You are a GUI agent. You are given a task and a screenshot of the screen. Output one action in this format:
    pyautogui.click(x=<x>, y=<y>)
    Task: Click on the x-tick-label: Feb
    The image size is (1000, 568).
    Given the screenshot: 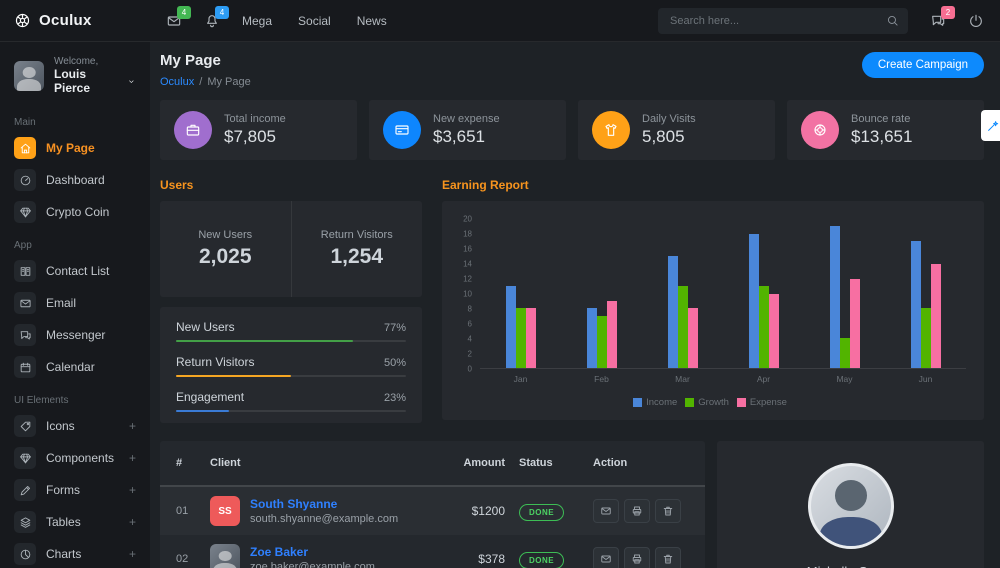 What is the action you would take?
    pyautogui.click(x=601, y=379)
    